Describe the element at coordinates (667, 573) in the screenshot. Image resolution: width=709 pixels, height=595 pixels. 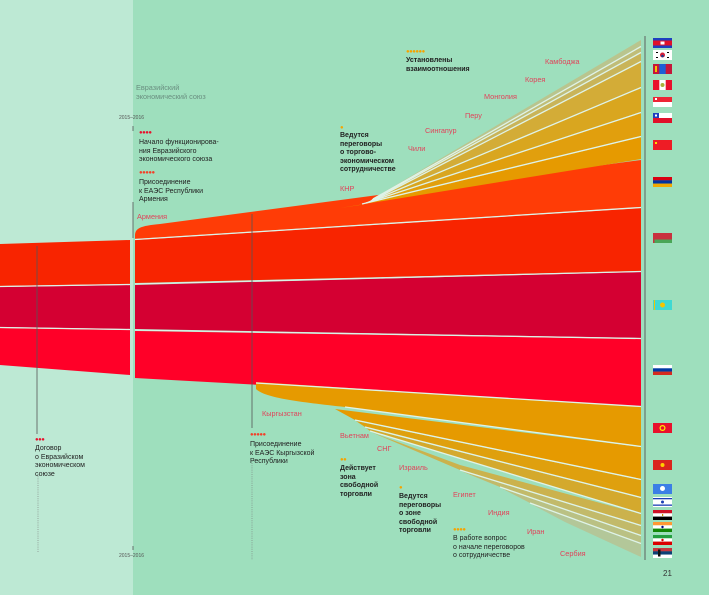
I see `page-number: 21` at that location.